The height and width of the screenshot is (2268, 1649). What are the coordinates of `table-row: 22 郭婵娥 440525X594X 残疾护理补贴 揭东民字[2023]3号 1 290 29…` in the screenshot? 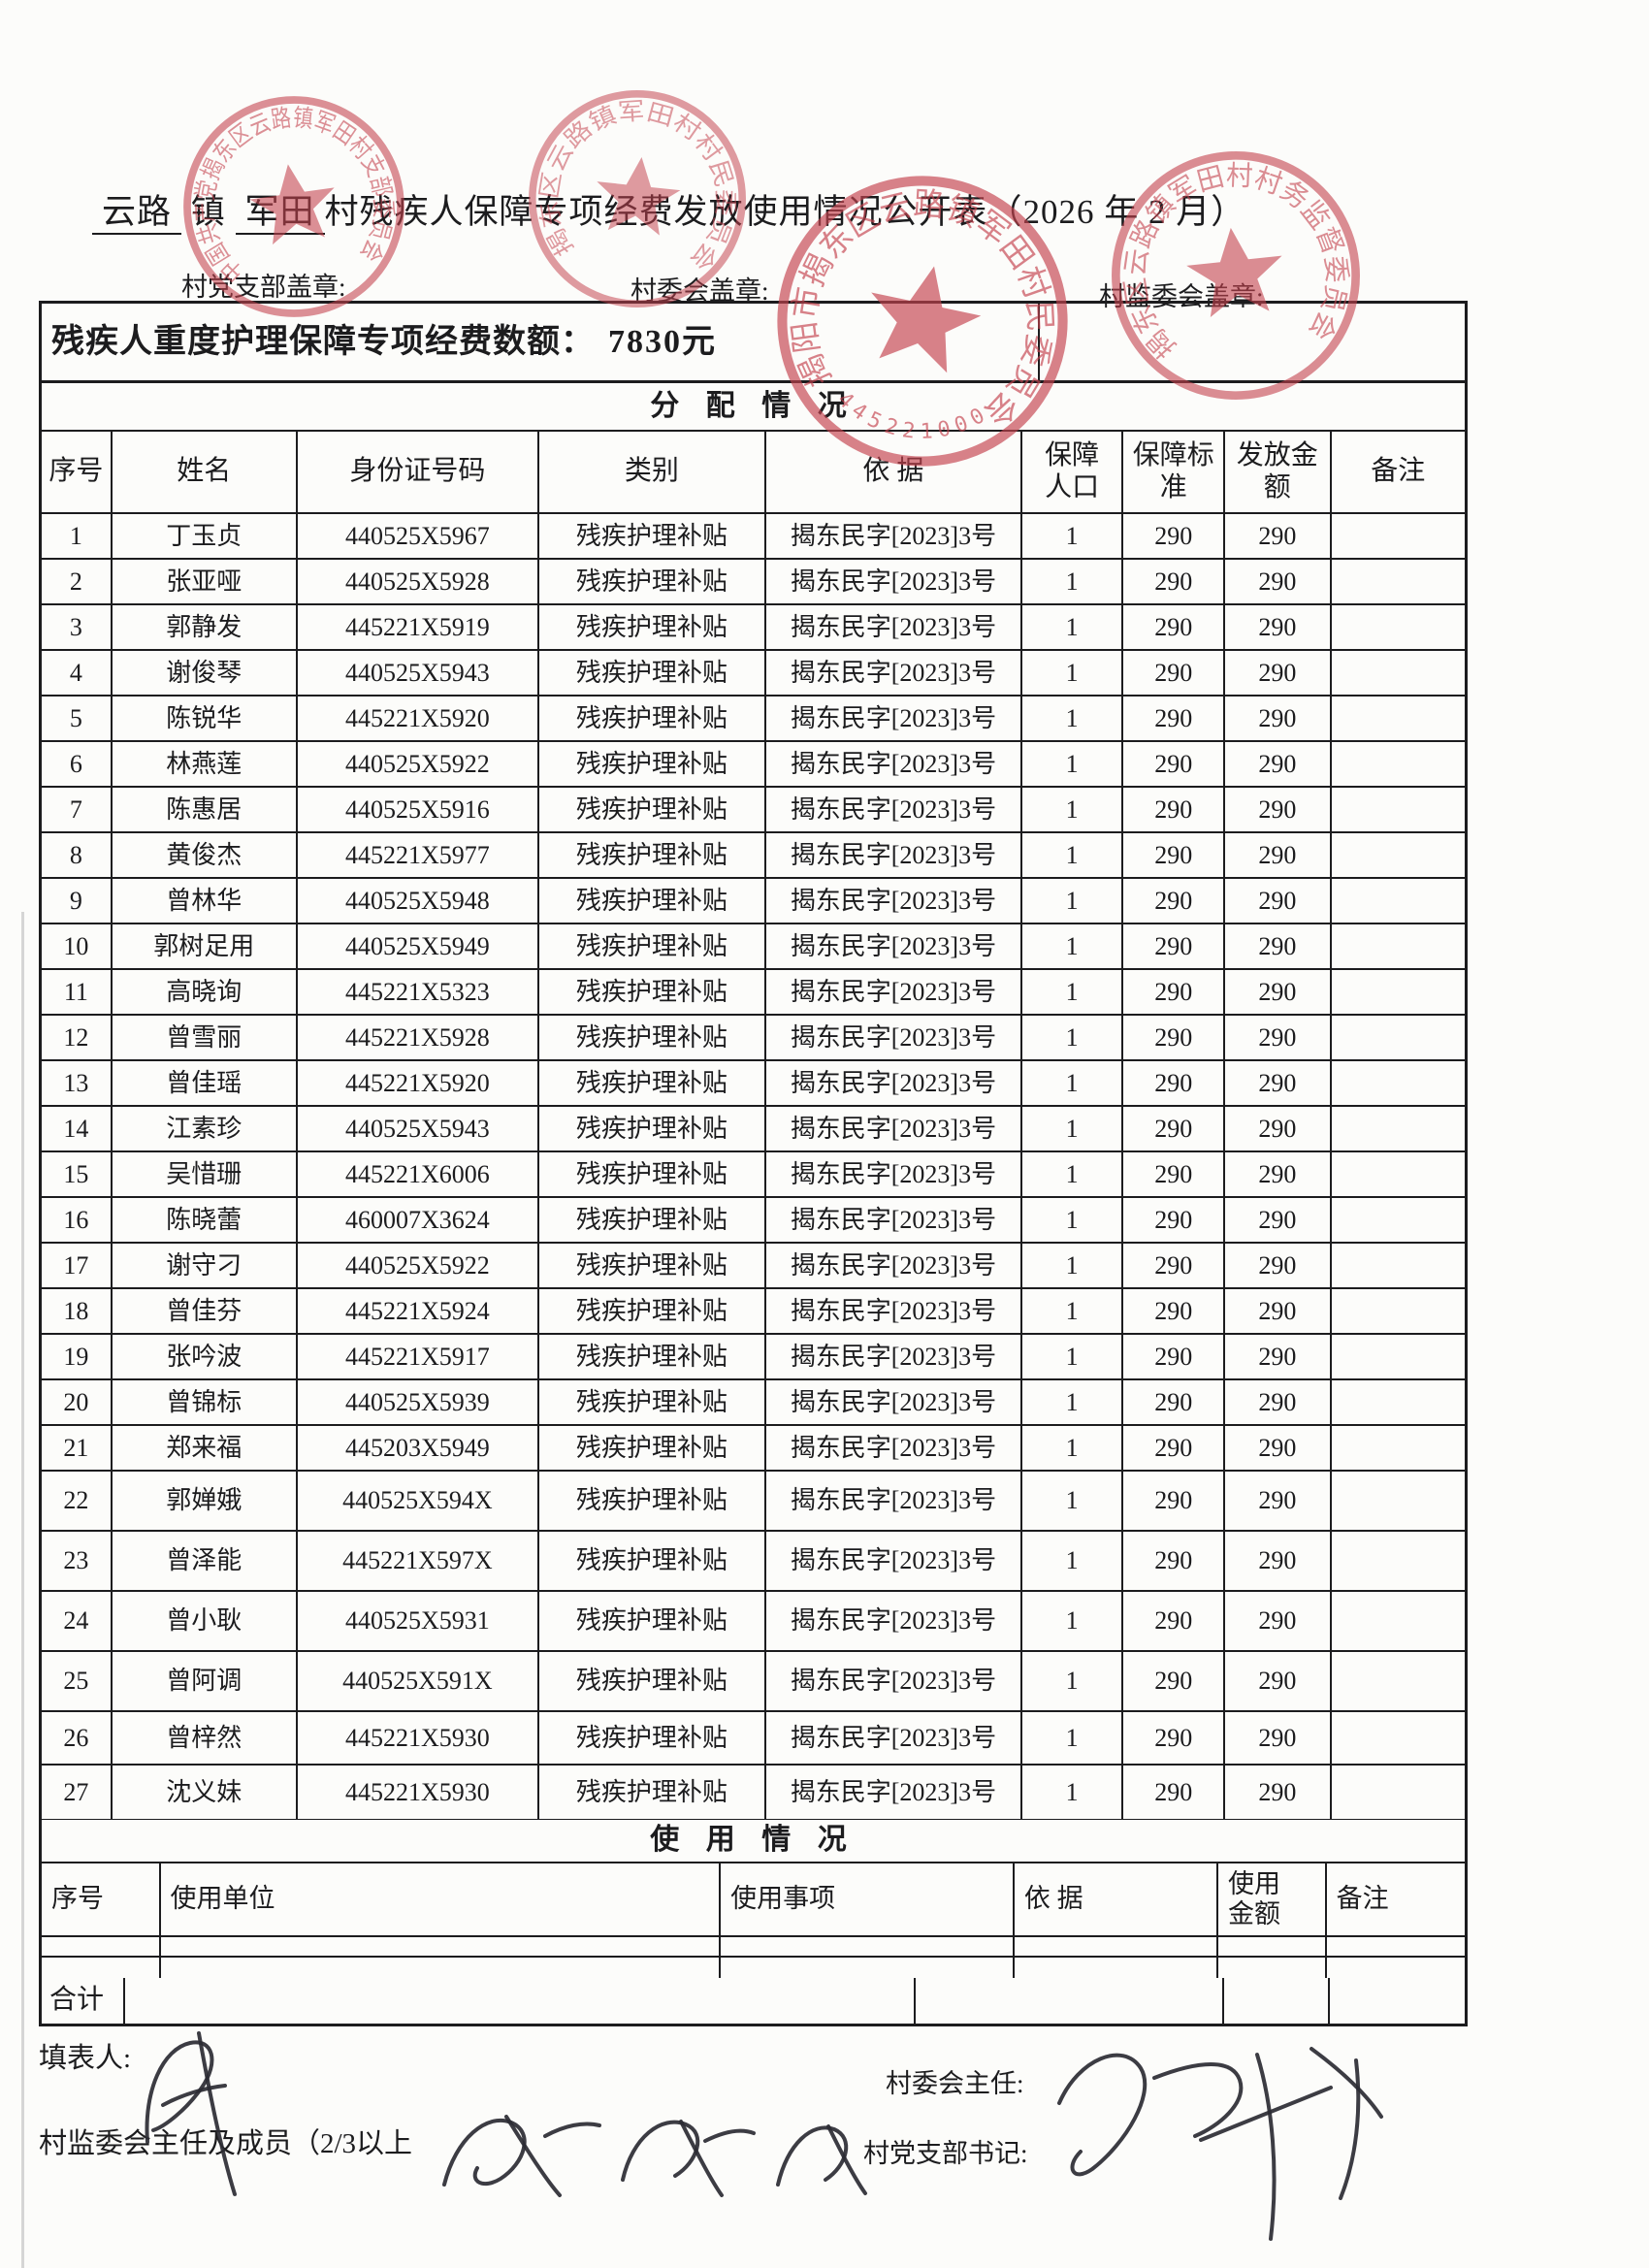 It's located at (753, 1502).